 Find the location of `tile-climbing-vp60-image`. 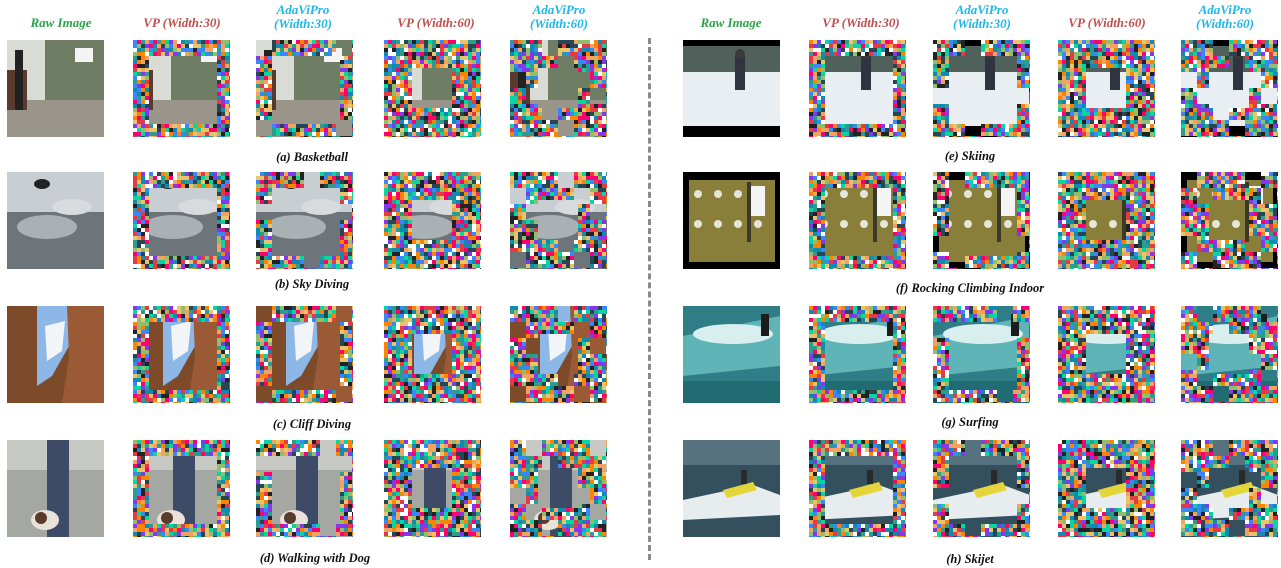

tile-climbing-vp60-image is located at coordinates (1106, 220).